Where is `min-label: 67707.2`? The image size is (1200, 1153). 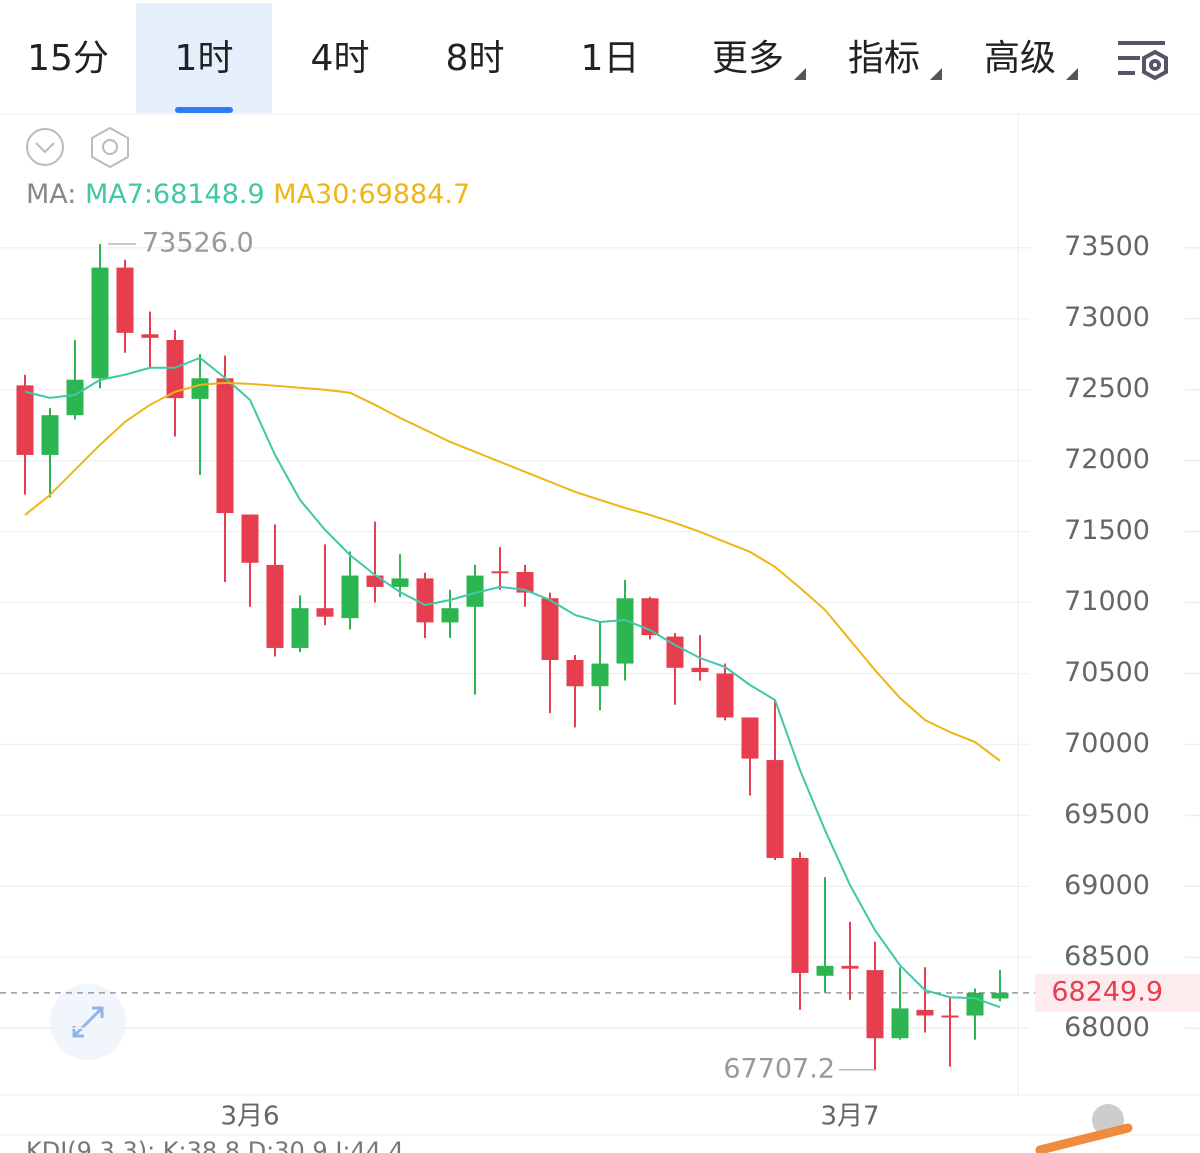
min-label: 67707.2 is located at coordinates (779, 1068).